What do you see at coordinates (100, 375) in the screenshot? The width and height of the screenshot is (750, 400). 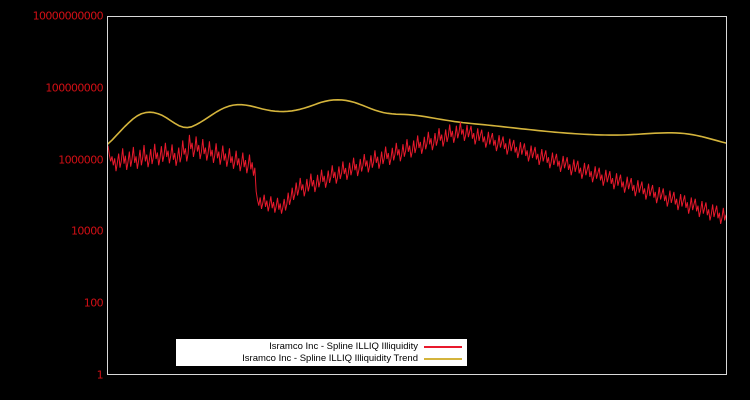 I see `y-axis-tick-label: 1` at bounding box center [100, 375].